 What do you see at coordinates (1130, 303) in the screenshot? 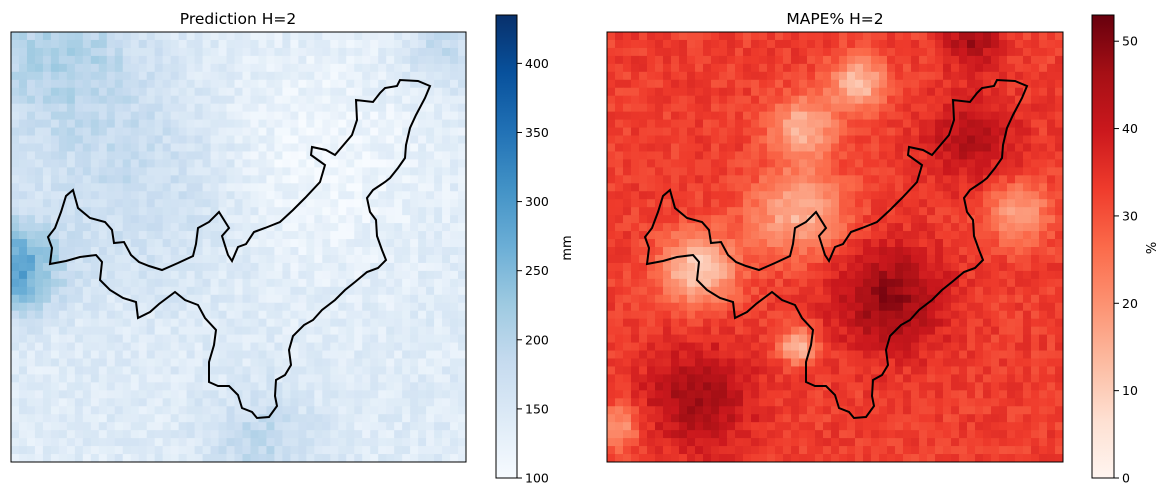
I see `colorbar-tick-label: 20` at bounding box center [1130, 303].